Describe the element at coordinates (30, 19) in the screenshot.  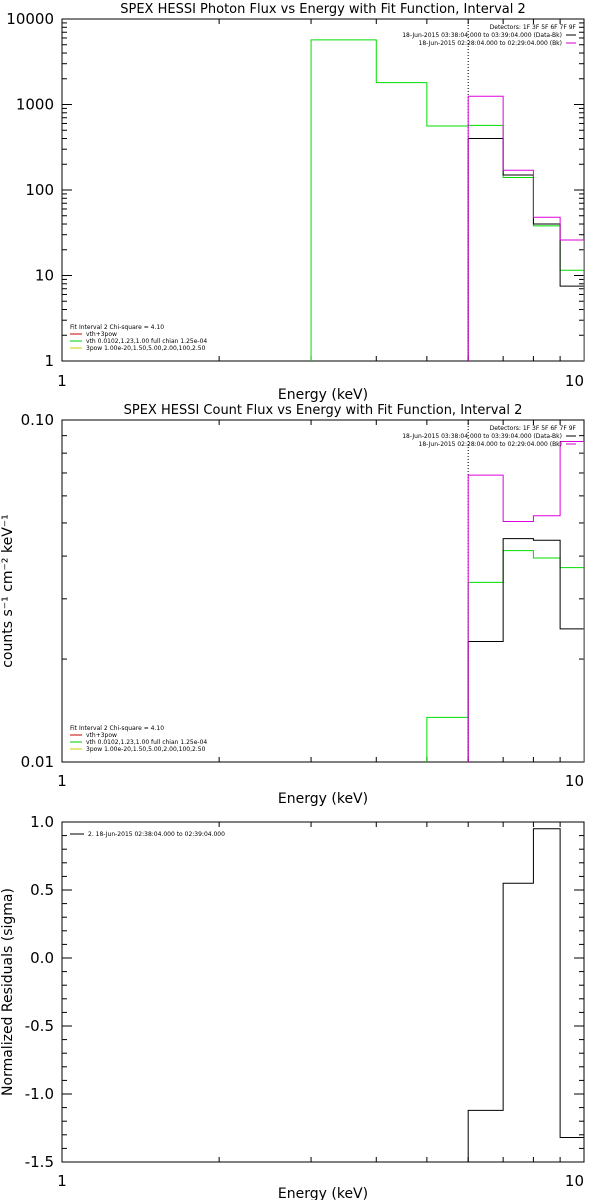
I see `y-tick-label: 10000` at that location.